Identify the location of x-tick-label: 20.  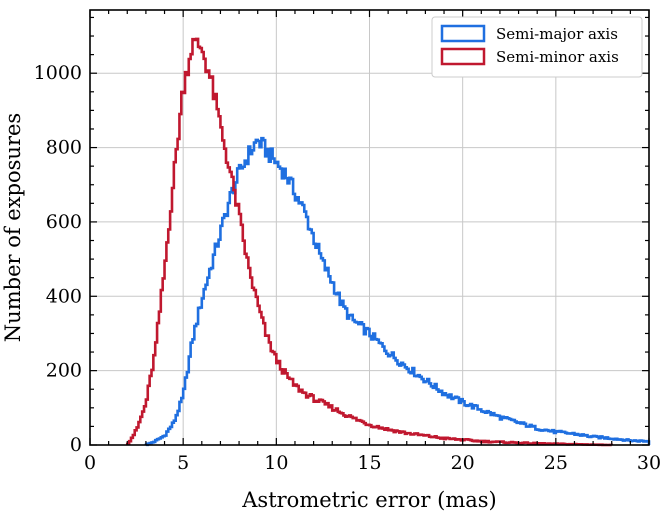
(463, 463).